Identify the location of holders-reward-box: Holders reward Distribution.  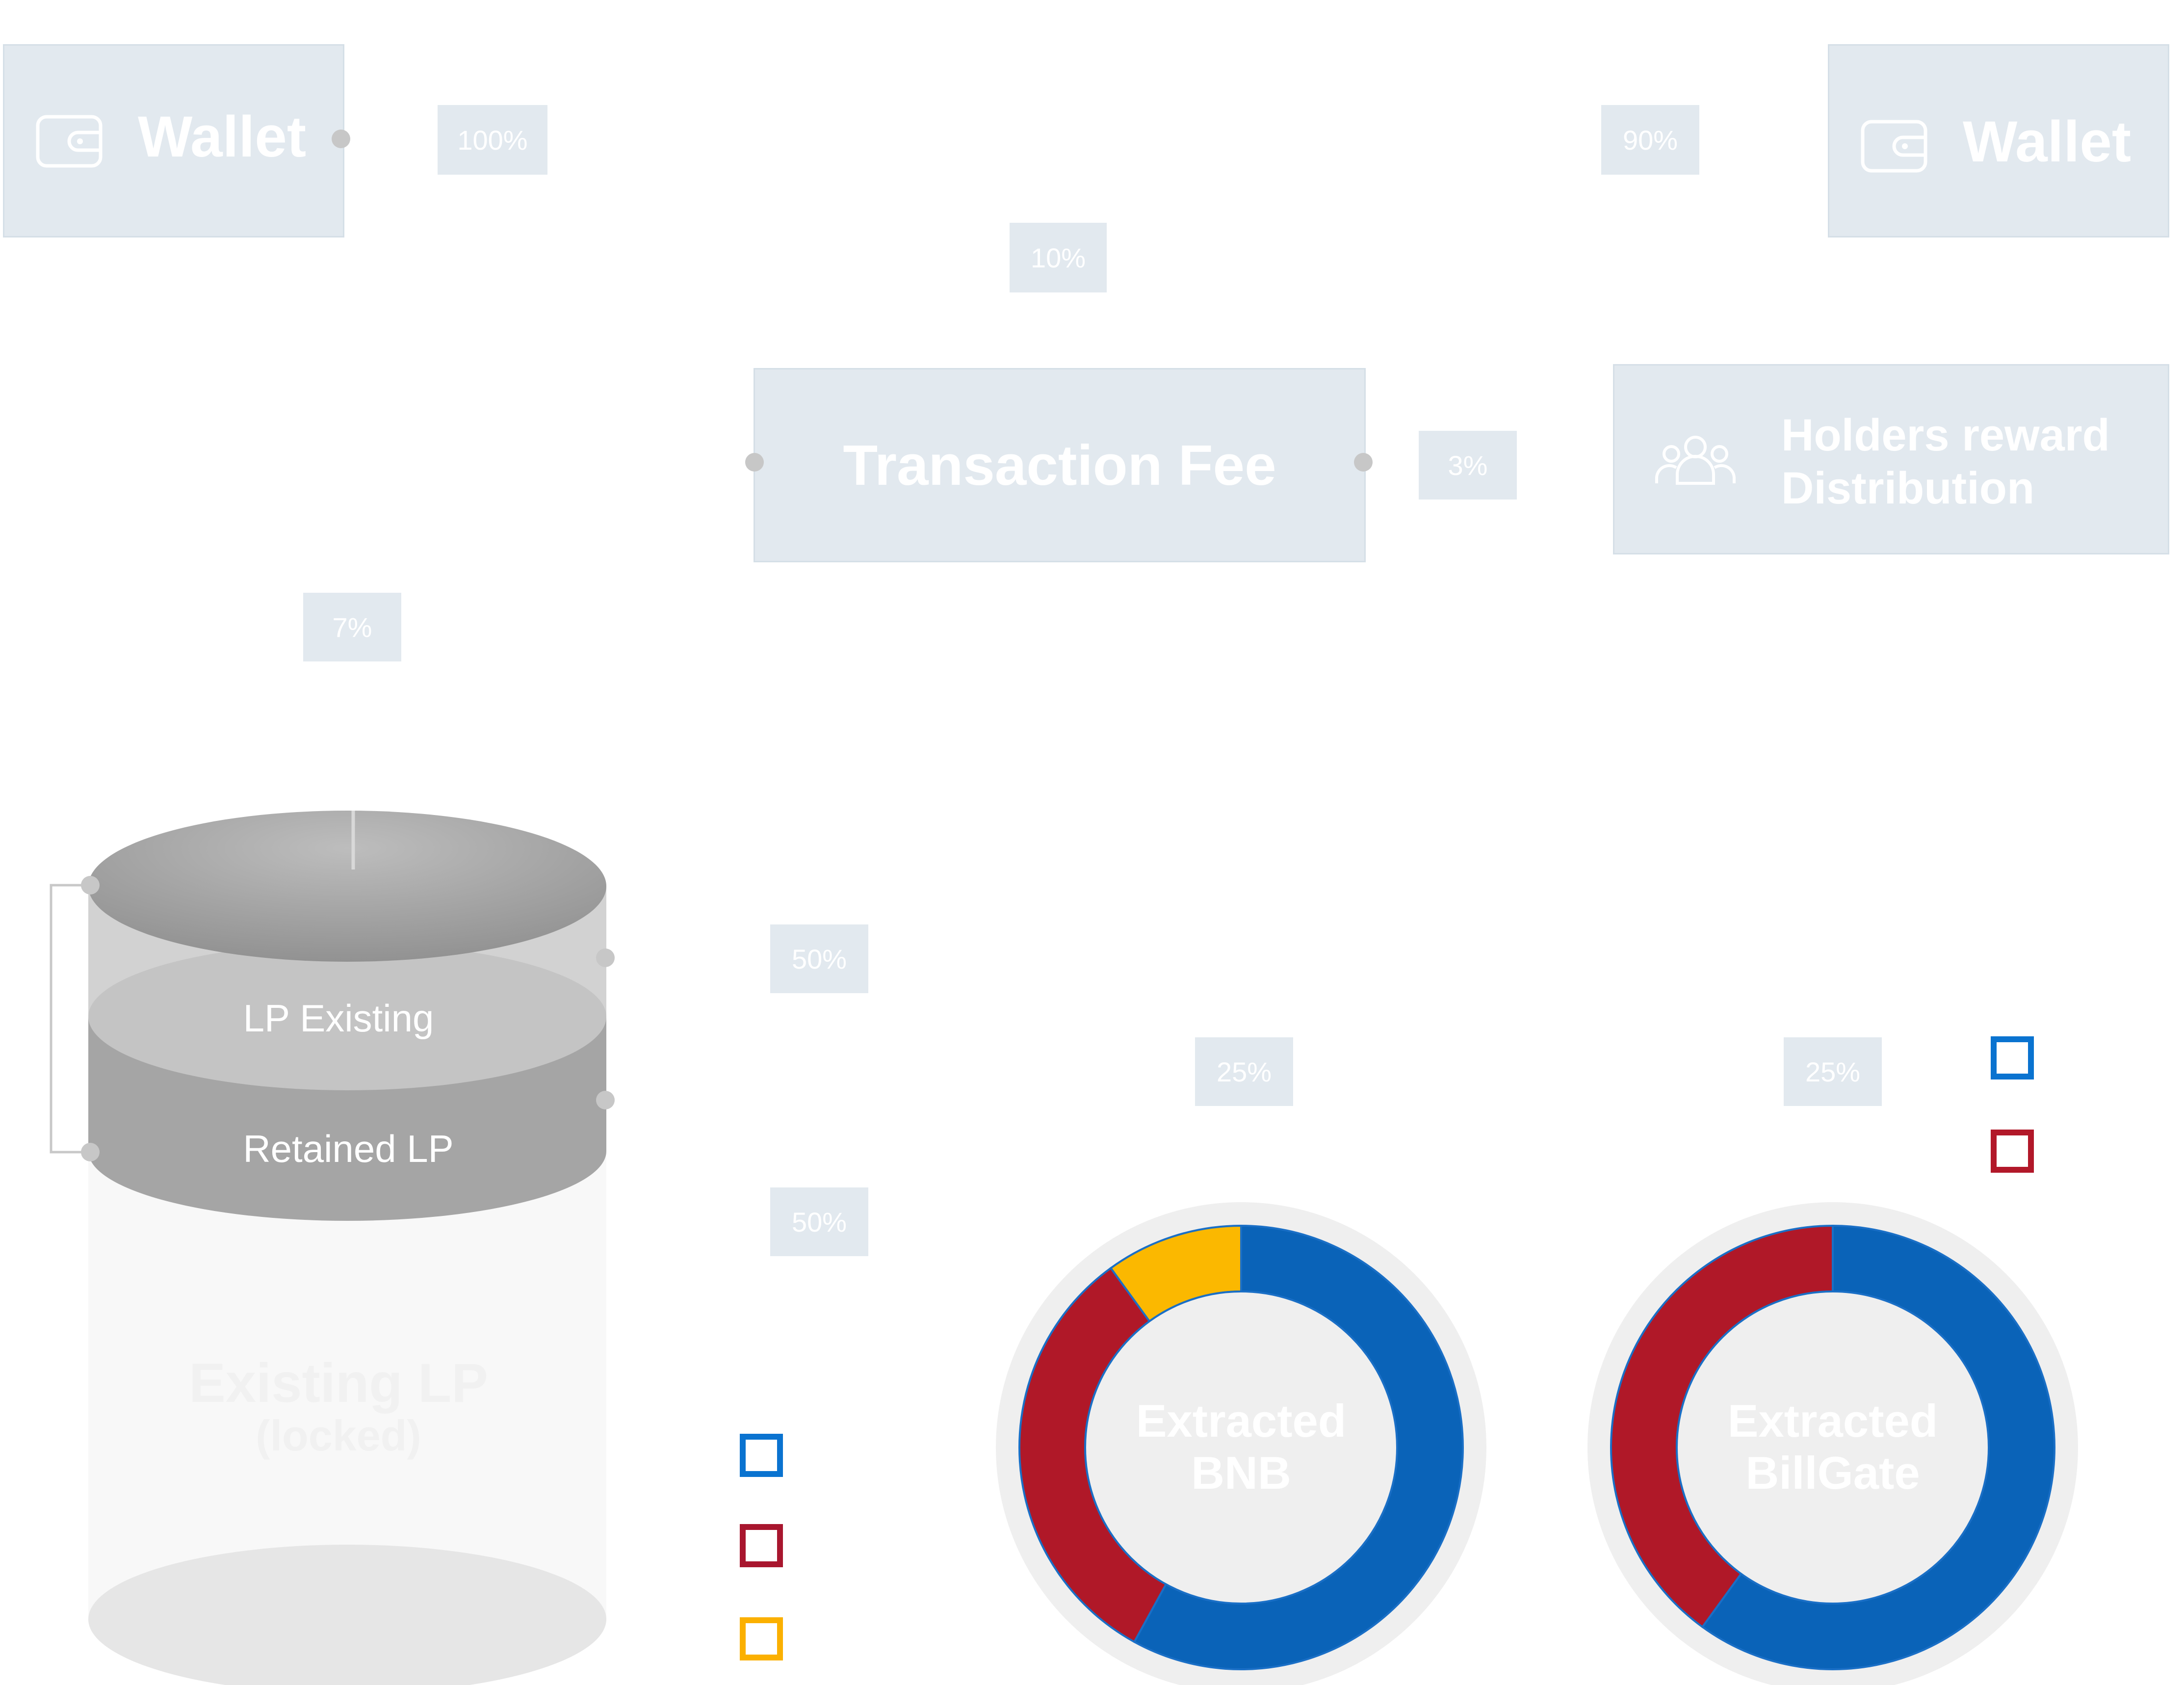
(1891, 459).